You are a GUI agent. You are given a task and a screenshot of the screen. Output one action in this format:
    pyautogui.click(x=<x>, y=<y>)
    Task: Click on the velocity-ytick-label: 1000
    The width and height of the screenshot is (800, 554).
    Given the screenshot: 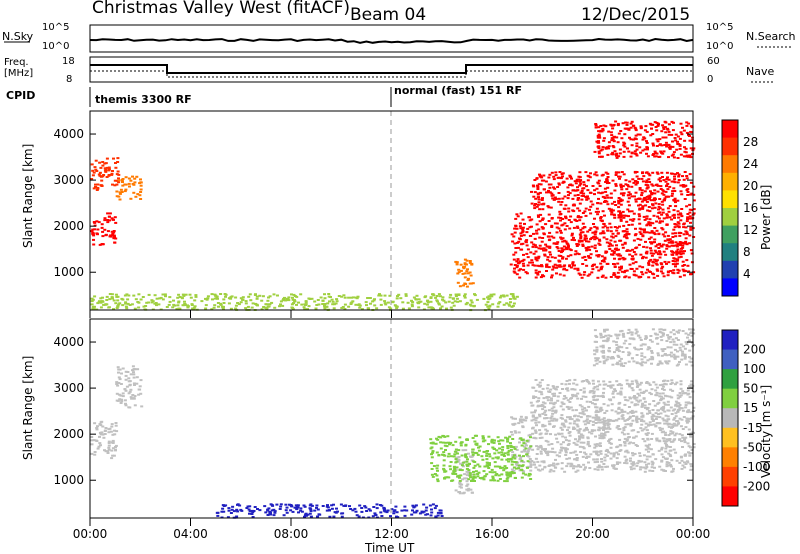 What is the action you would take?
    pyautogui.click(x=68, y=480)
    